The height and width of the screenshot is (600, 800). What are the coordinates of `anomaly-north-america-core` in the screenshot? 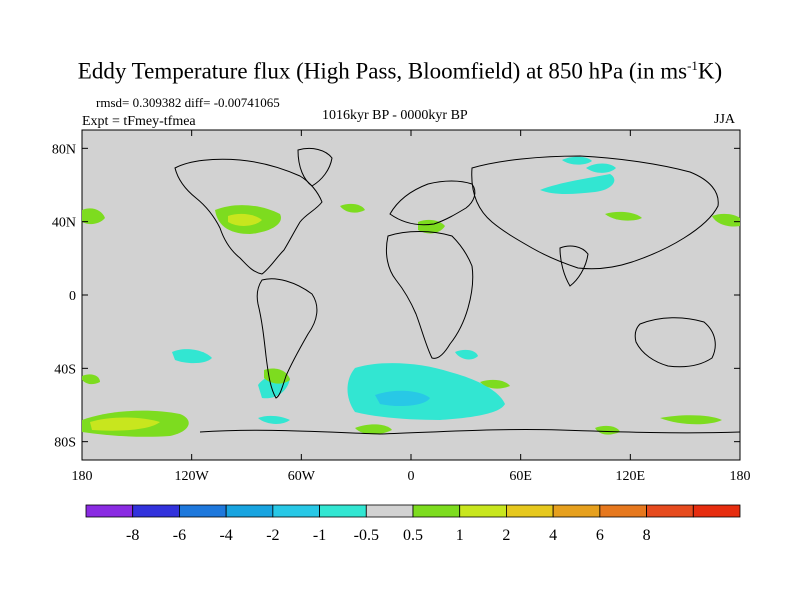 It's located at (245, 219).